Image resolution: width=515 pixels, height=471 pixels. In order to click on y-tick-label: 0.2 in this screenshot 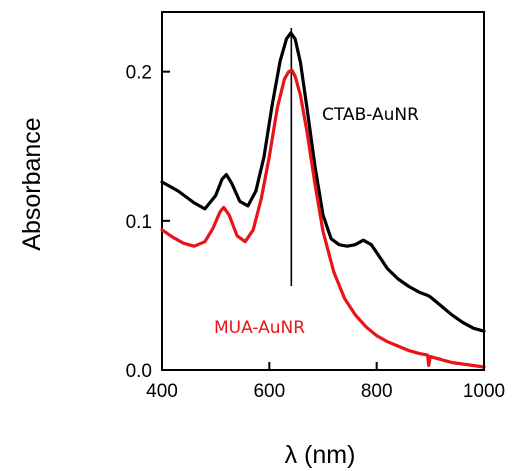, I will do `click(139, 73)`.